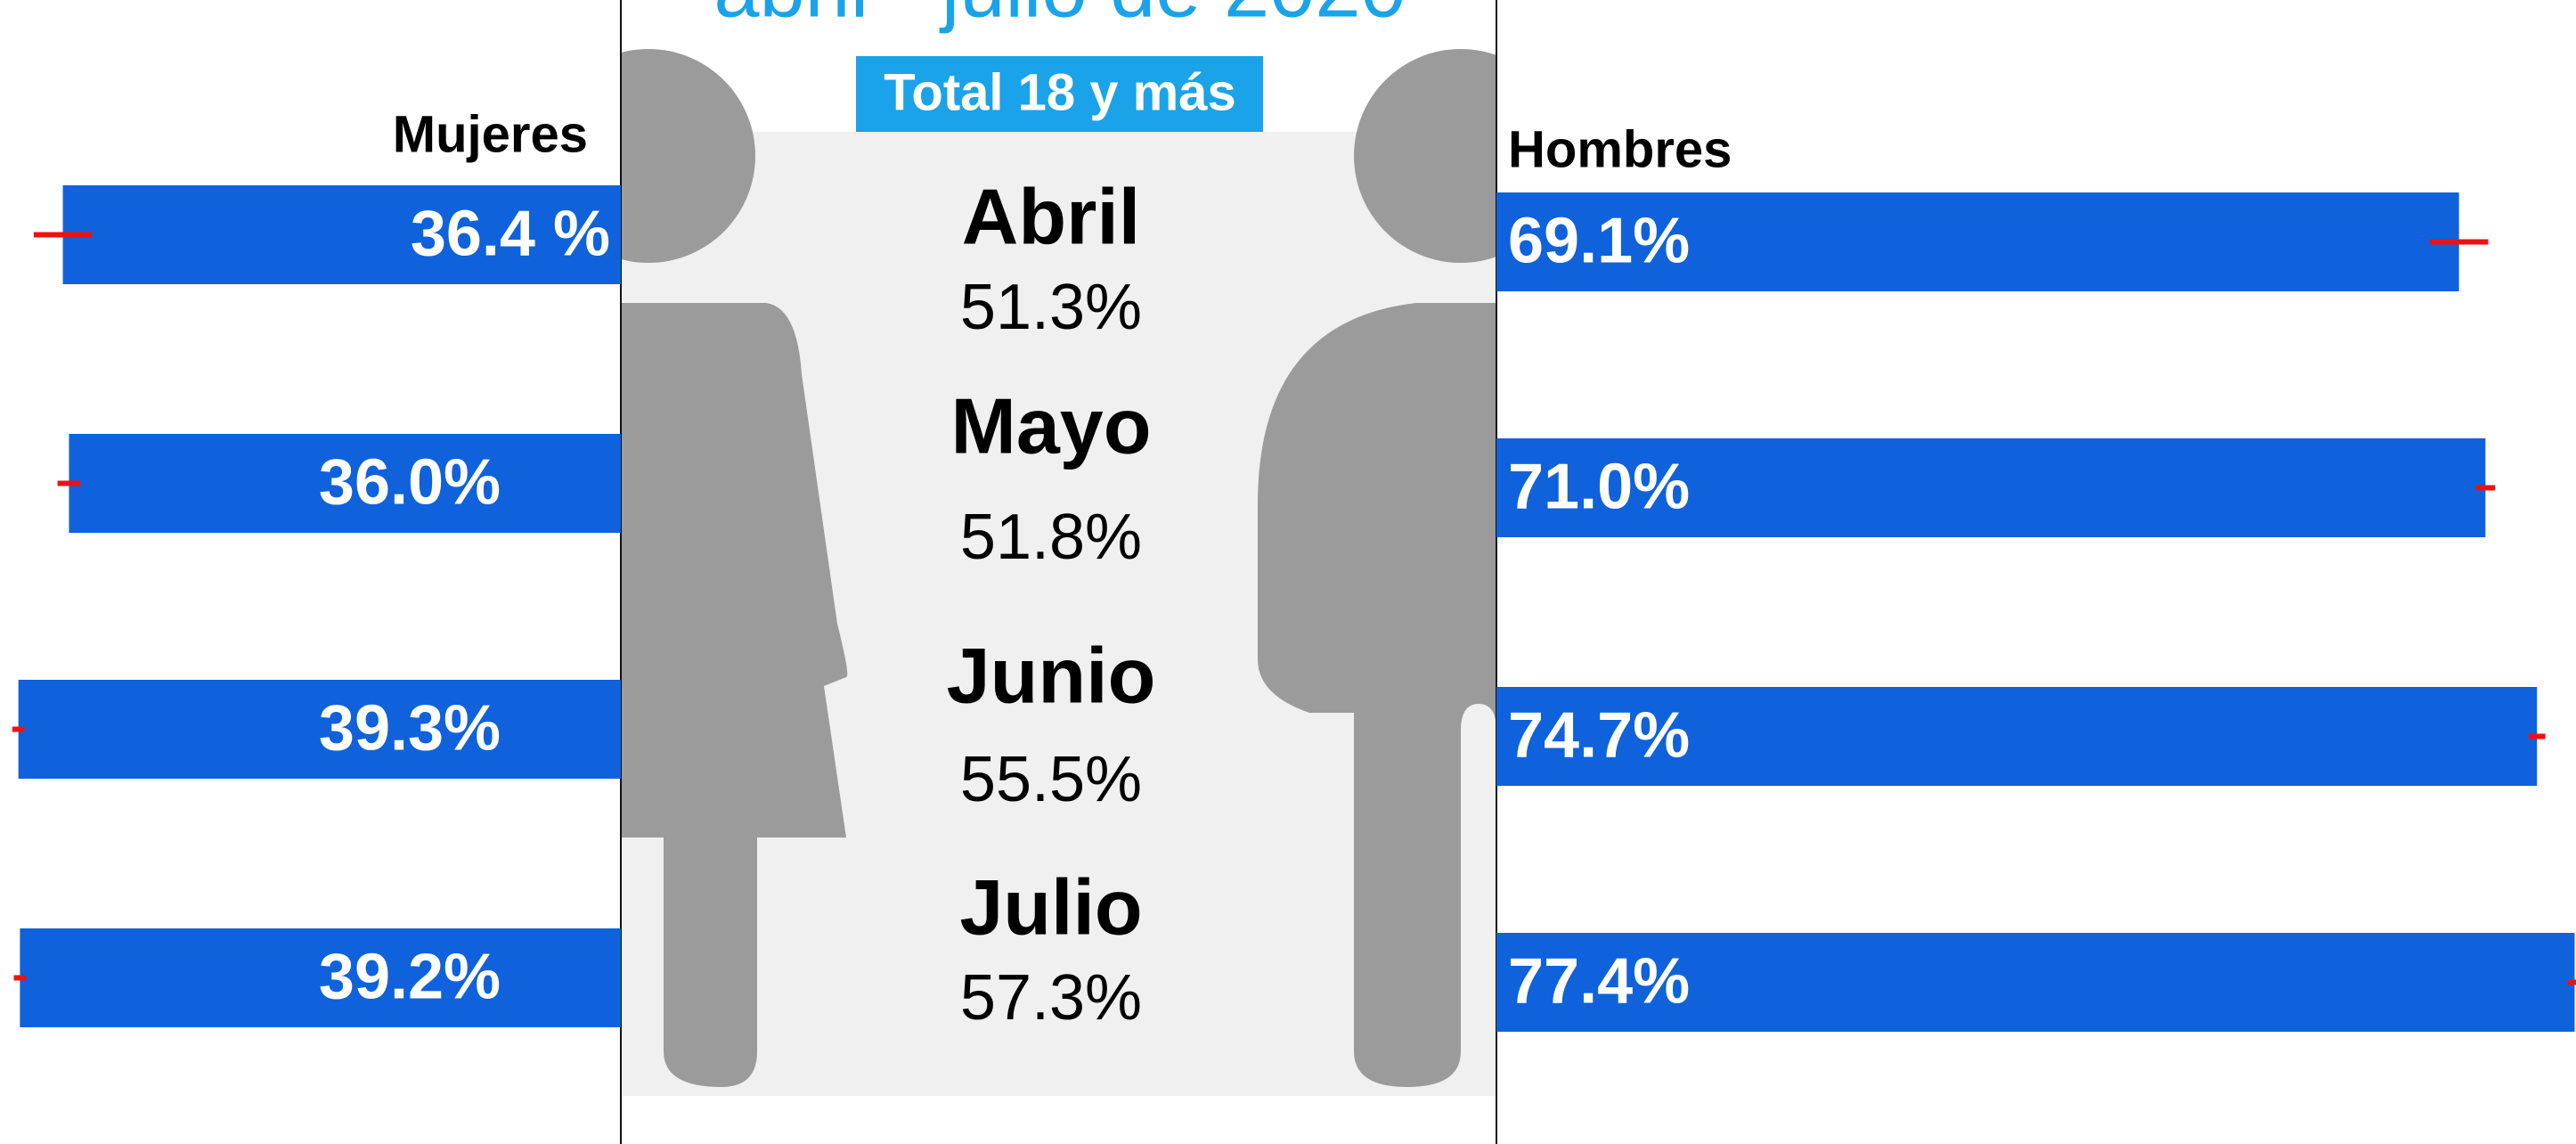  I want to click on total-value: 57.3%, so click(1051, 998).